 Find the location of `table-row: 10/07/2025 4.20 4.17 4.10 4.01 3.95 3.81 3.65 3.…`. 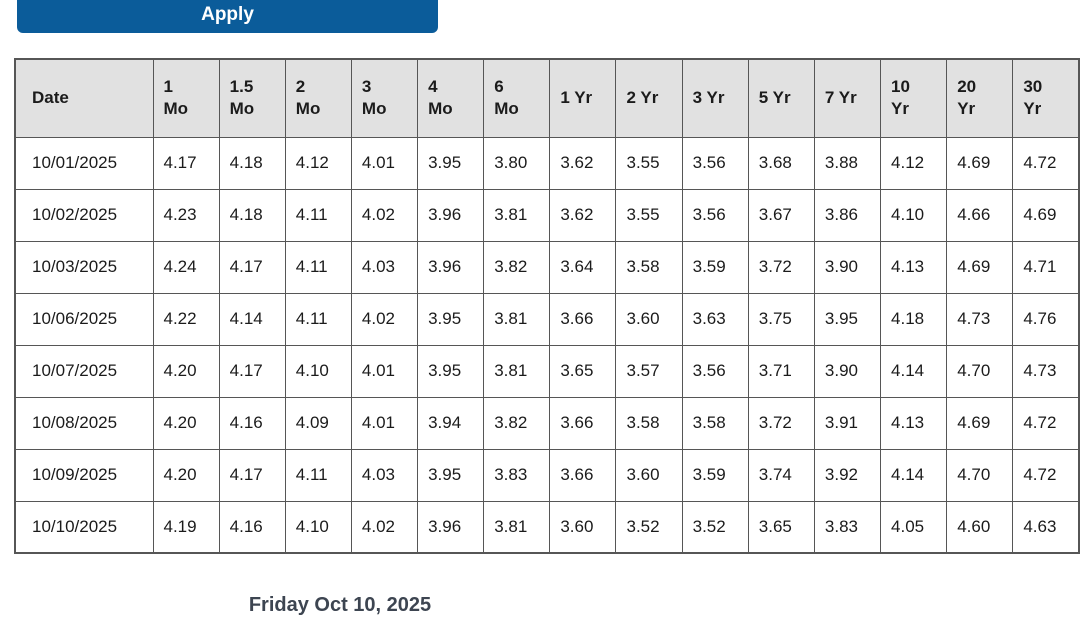

table-row: 10/07/2025 4.20 4.17 4.10 4.01 3.95 3.81 3.65 3.… is located at coordinates (547, 371).